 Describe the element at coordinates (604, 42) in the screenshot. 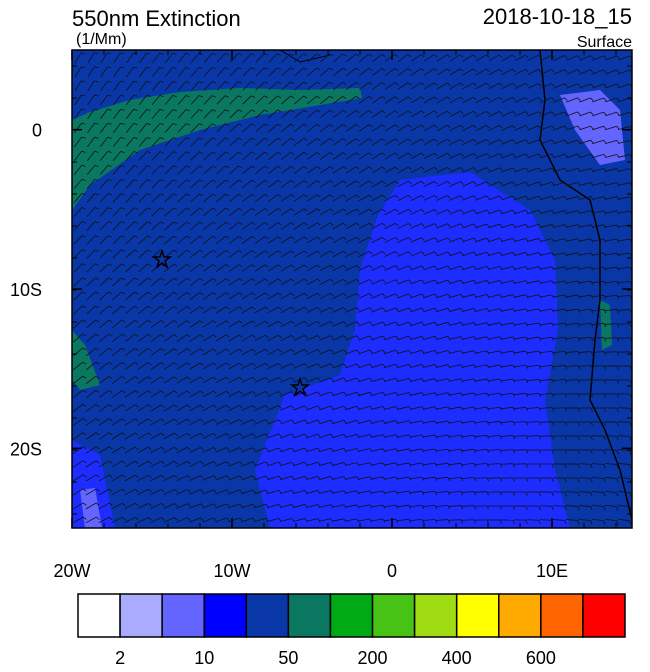

I see `level: Surface` at that location.